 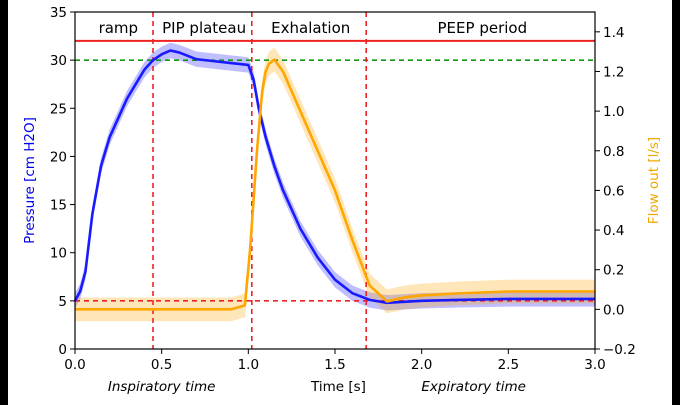 I want to click on y-tick-label: 35, so click(x=58, y=13).